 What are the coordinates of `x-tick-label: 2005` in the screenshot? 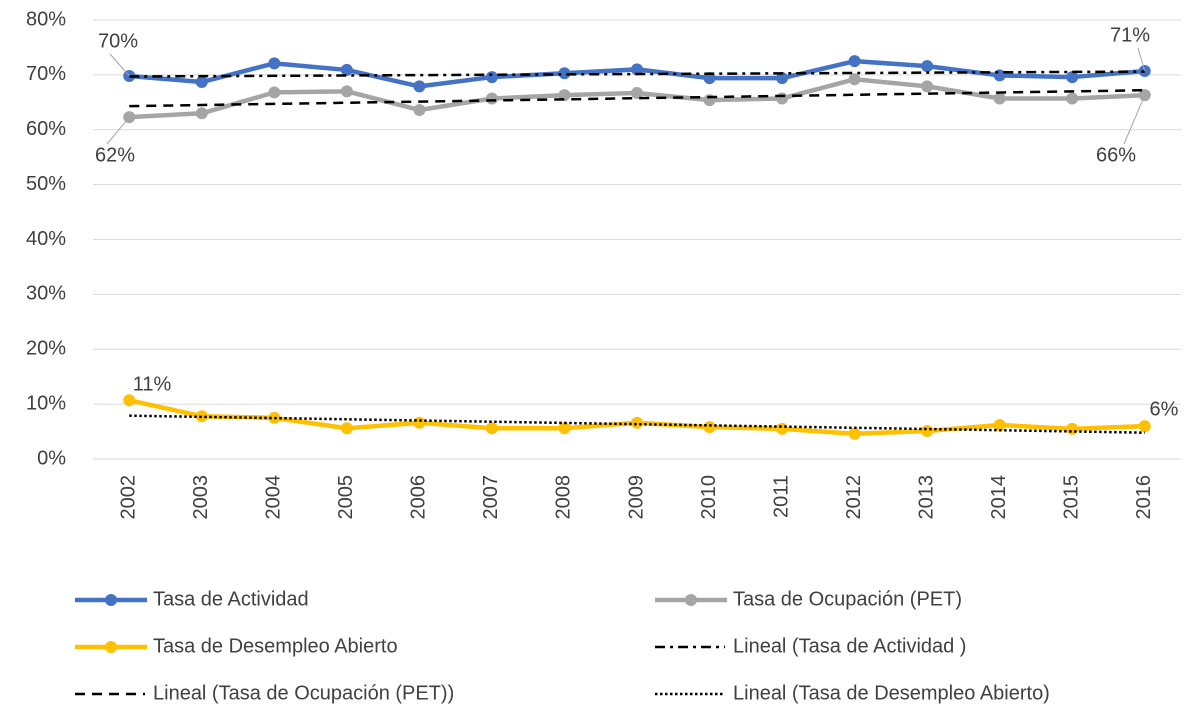 It's located at (346, 497).